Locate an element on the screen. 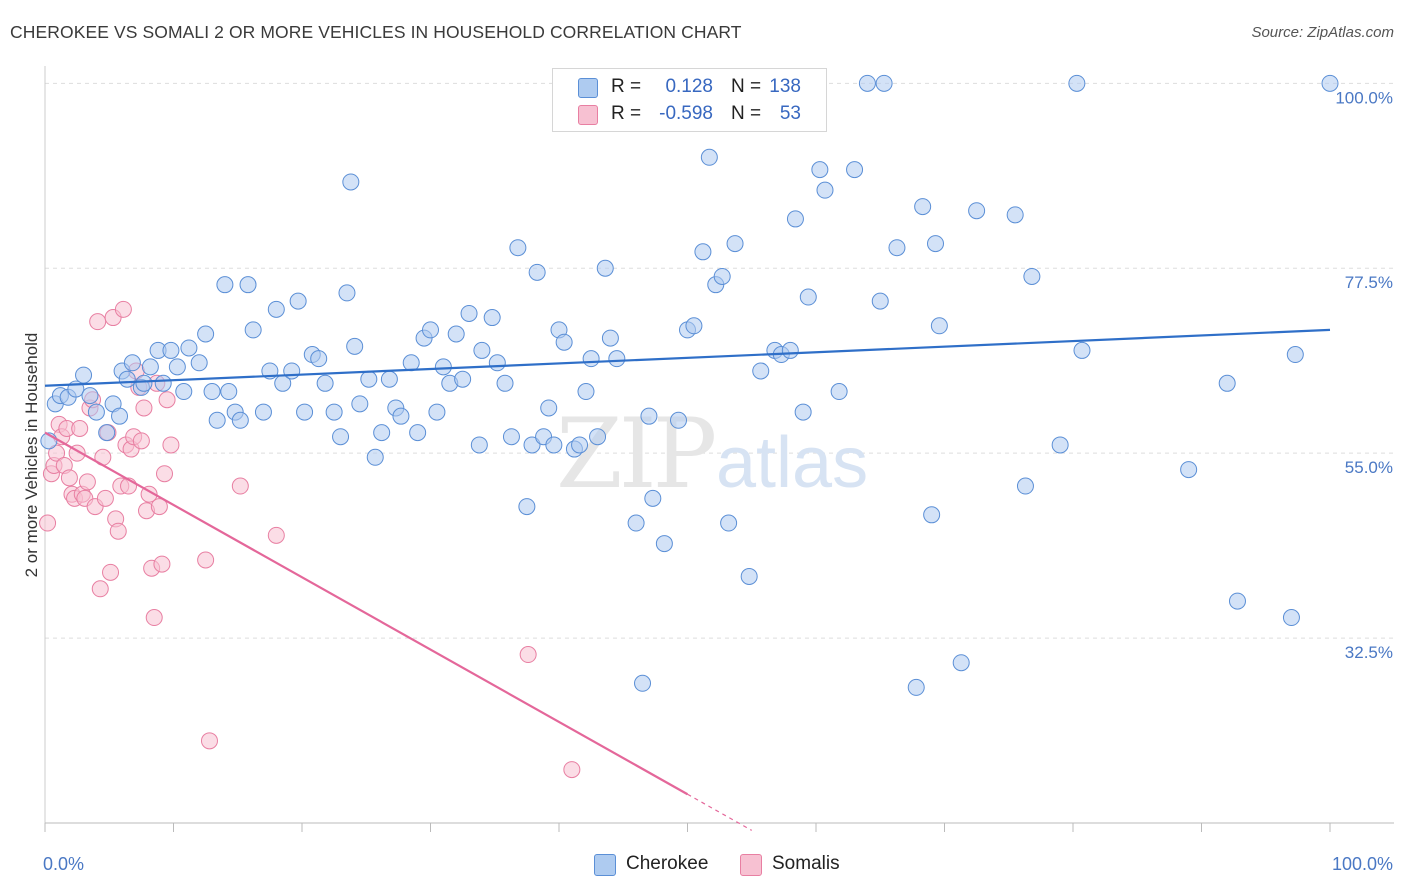 The height and width of the screenshot is (892, 1406). somali-swatch is located at coordinates (588, 115).